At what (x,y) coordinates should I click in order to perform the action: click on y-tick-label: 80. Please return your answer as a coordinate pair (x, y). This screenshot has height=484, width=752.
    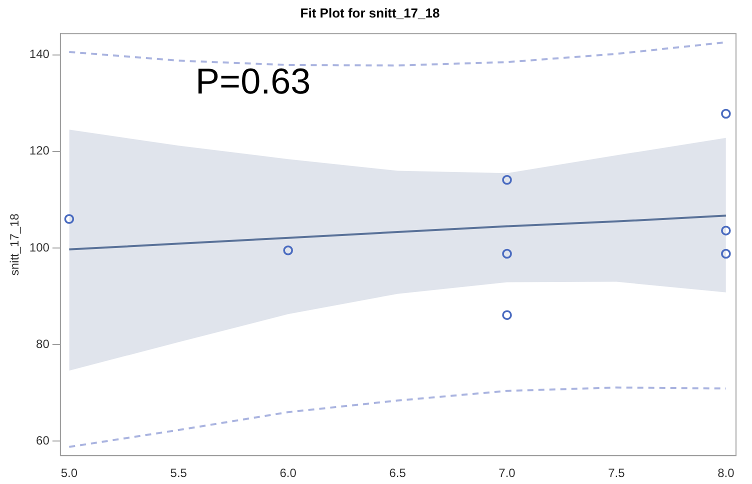
    Looking at the image, I should click on (43, 343).